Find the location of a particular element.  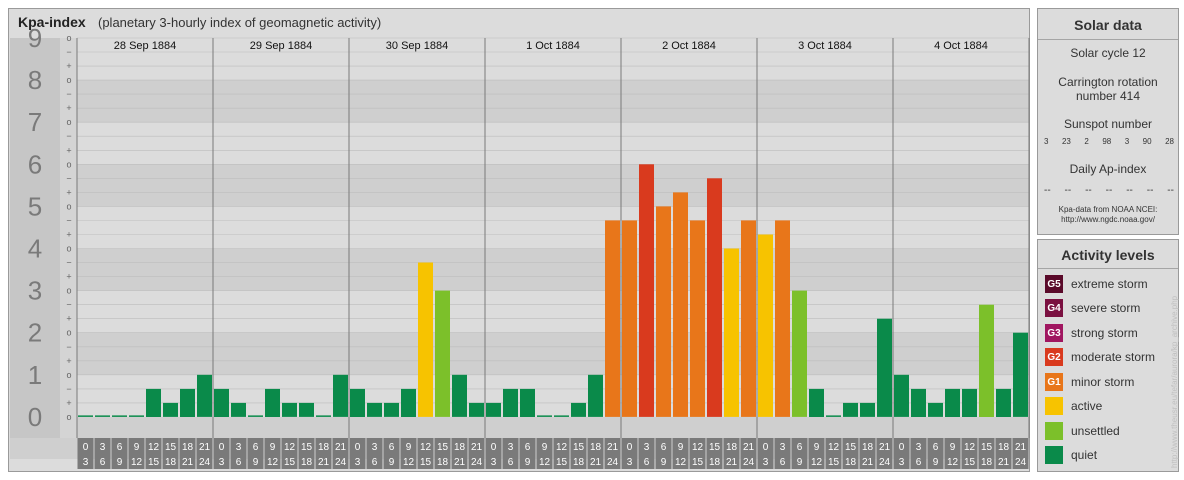

minor-tick-column is located at coordinates (68, 238).